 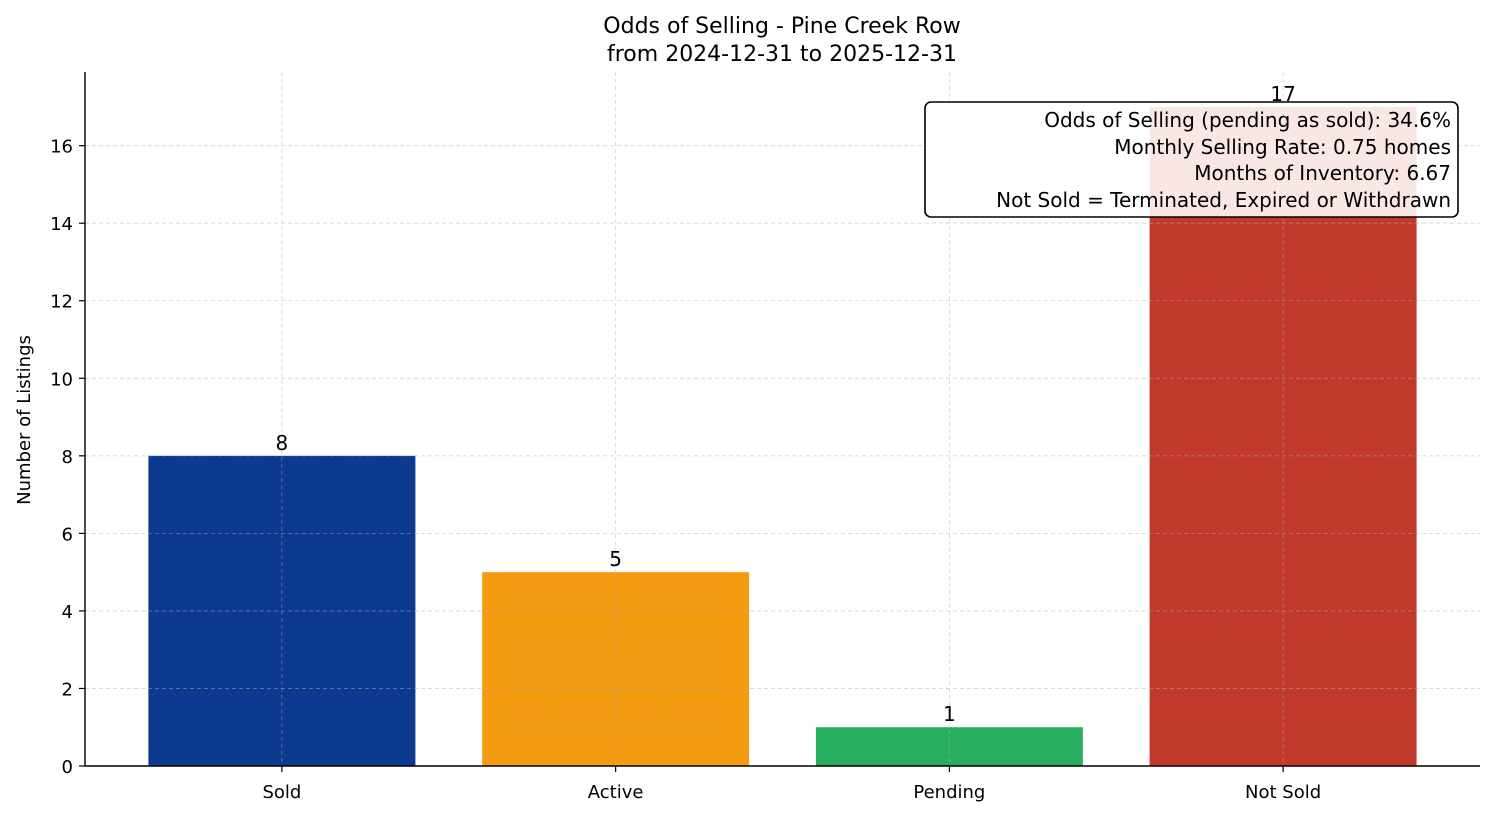 I want to click on bar-value-label: 5, so click(x=615, y=559).